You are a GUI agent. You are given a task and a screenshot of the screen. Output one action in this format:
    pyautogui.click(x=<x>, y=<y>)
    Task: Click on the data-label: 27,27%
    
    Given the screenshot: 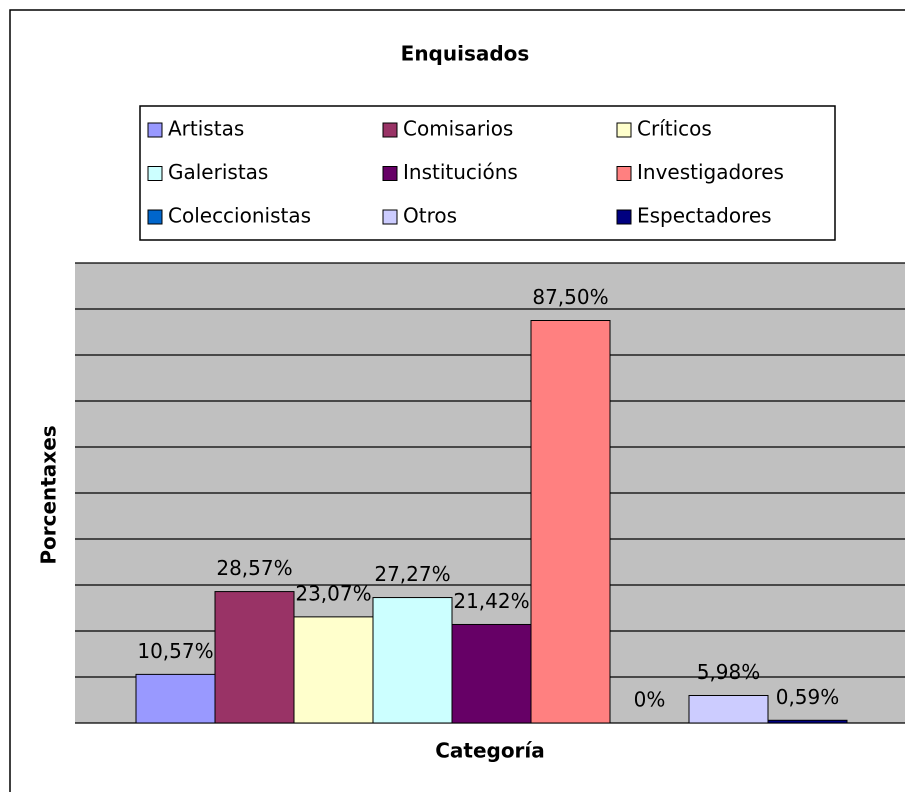 What is the action you would take?
    pyautogui.click(x=412, y=574)
    